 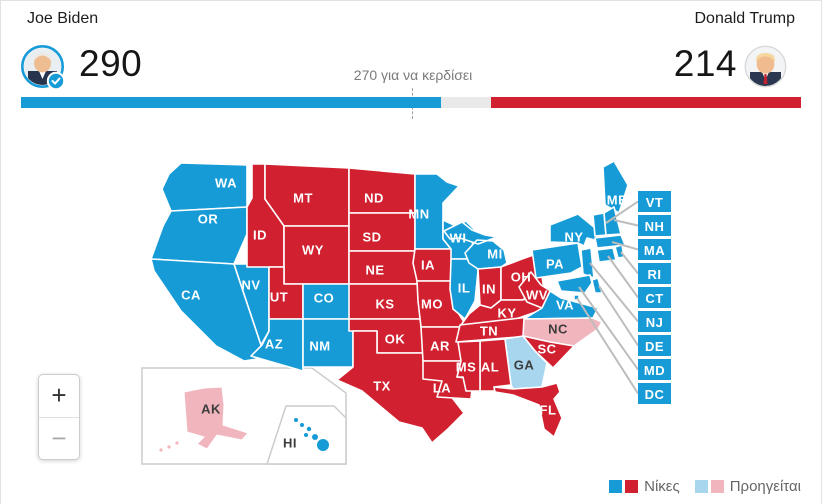 What do you see at coordinates (418, 214) in the screenshot?
I see `state-label-mn: MN` at bounding box center [418, 214].